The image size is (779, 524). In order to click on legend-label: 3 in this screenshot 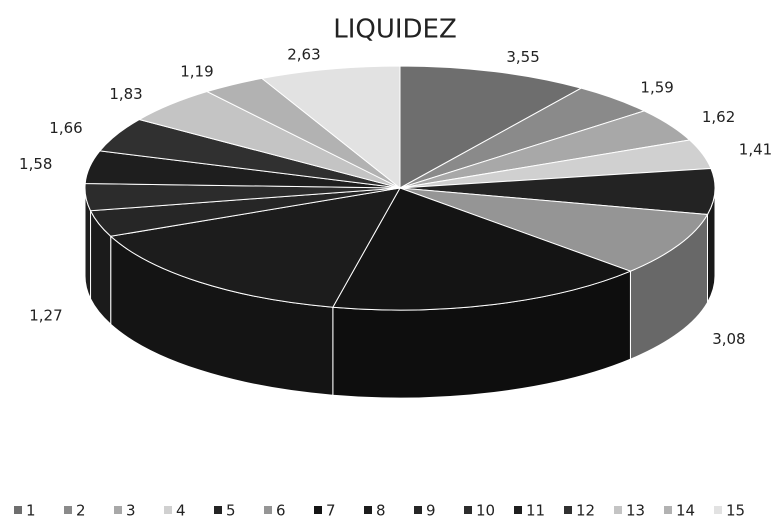, I will do `click(131, 511)`.